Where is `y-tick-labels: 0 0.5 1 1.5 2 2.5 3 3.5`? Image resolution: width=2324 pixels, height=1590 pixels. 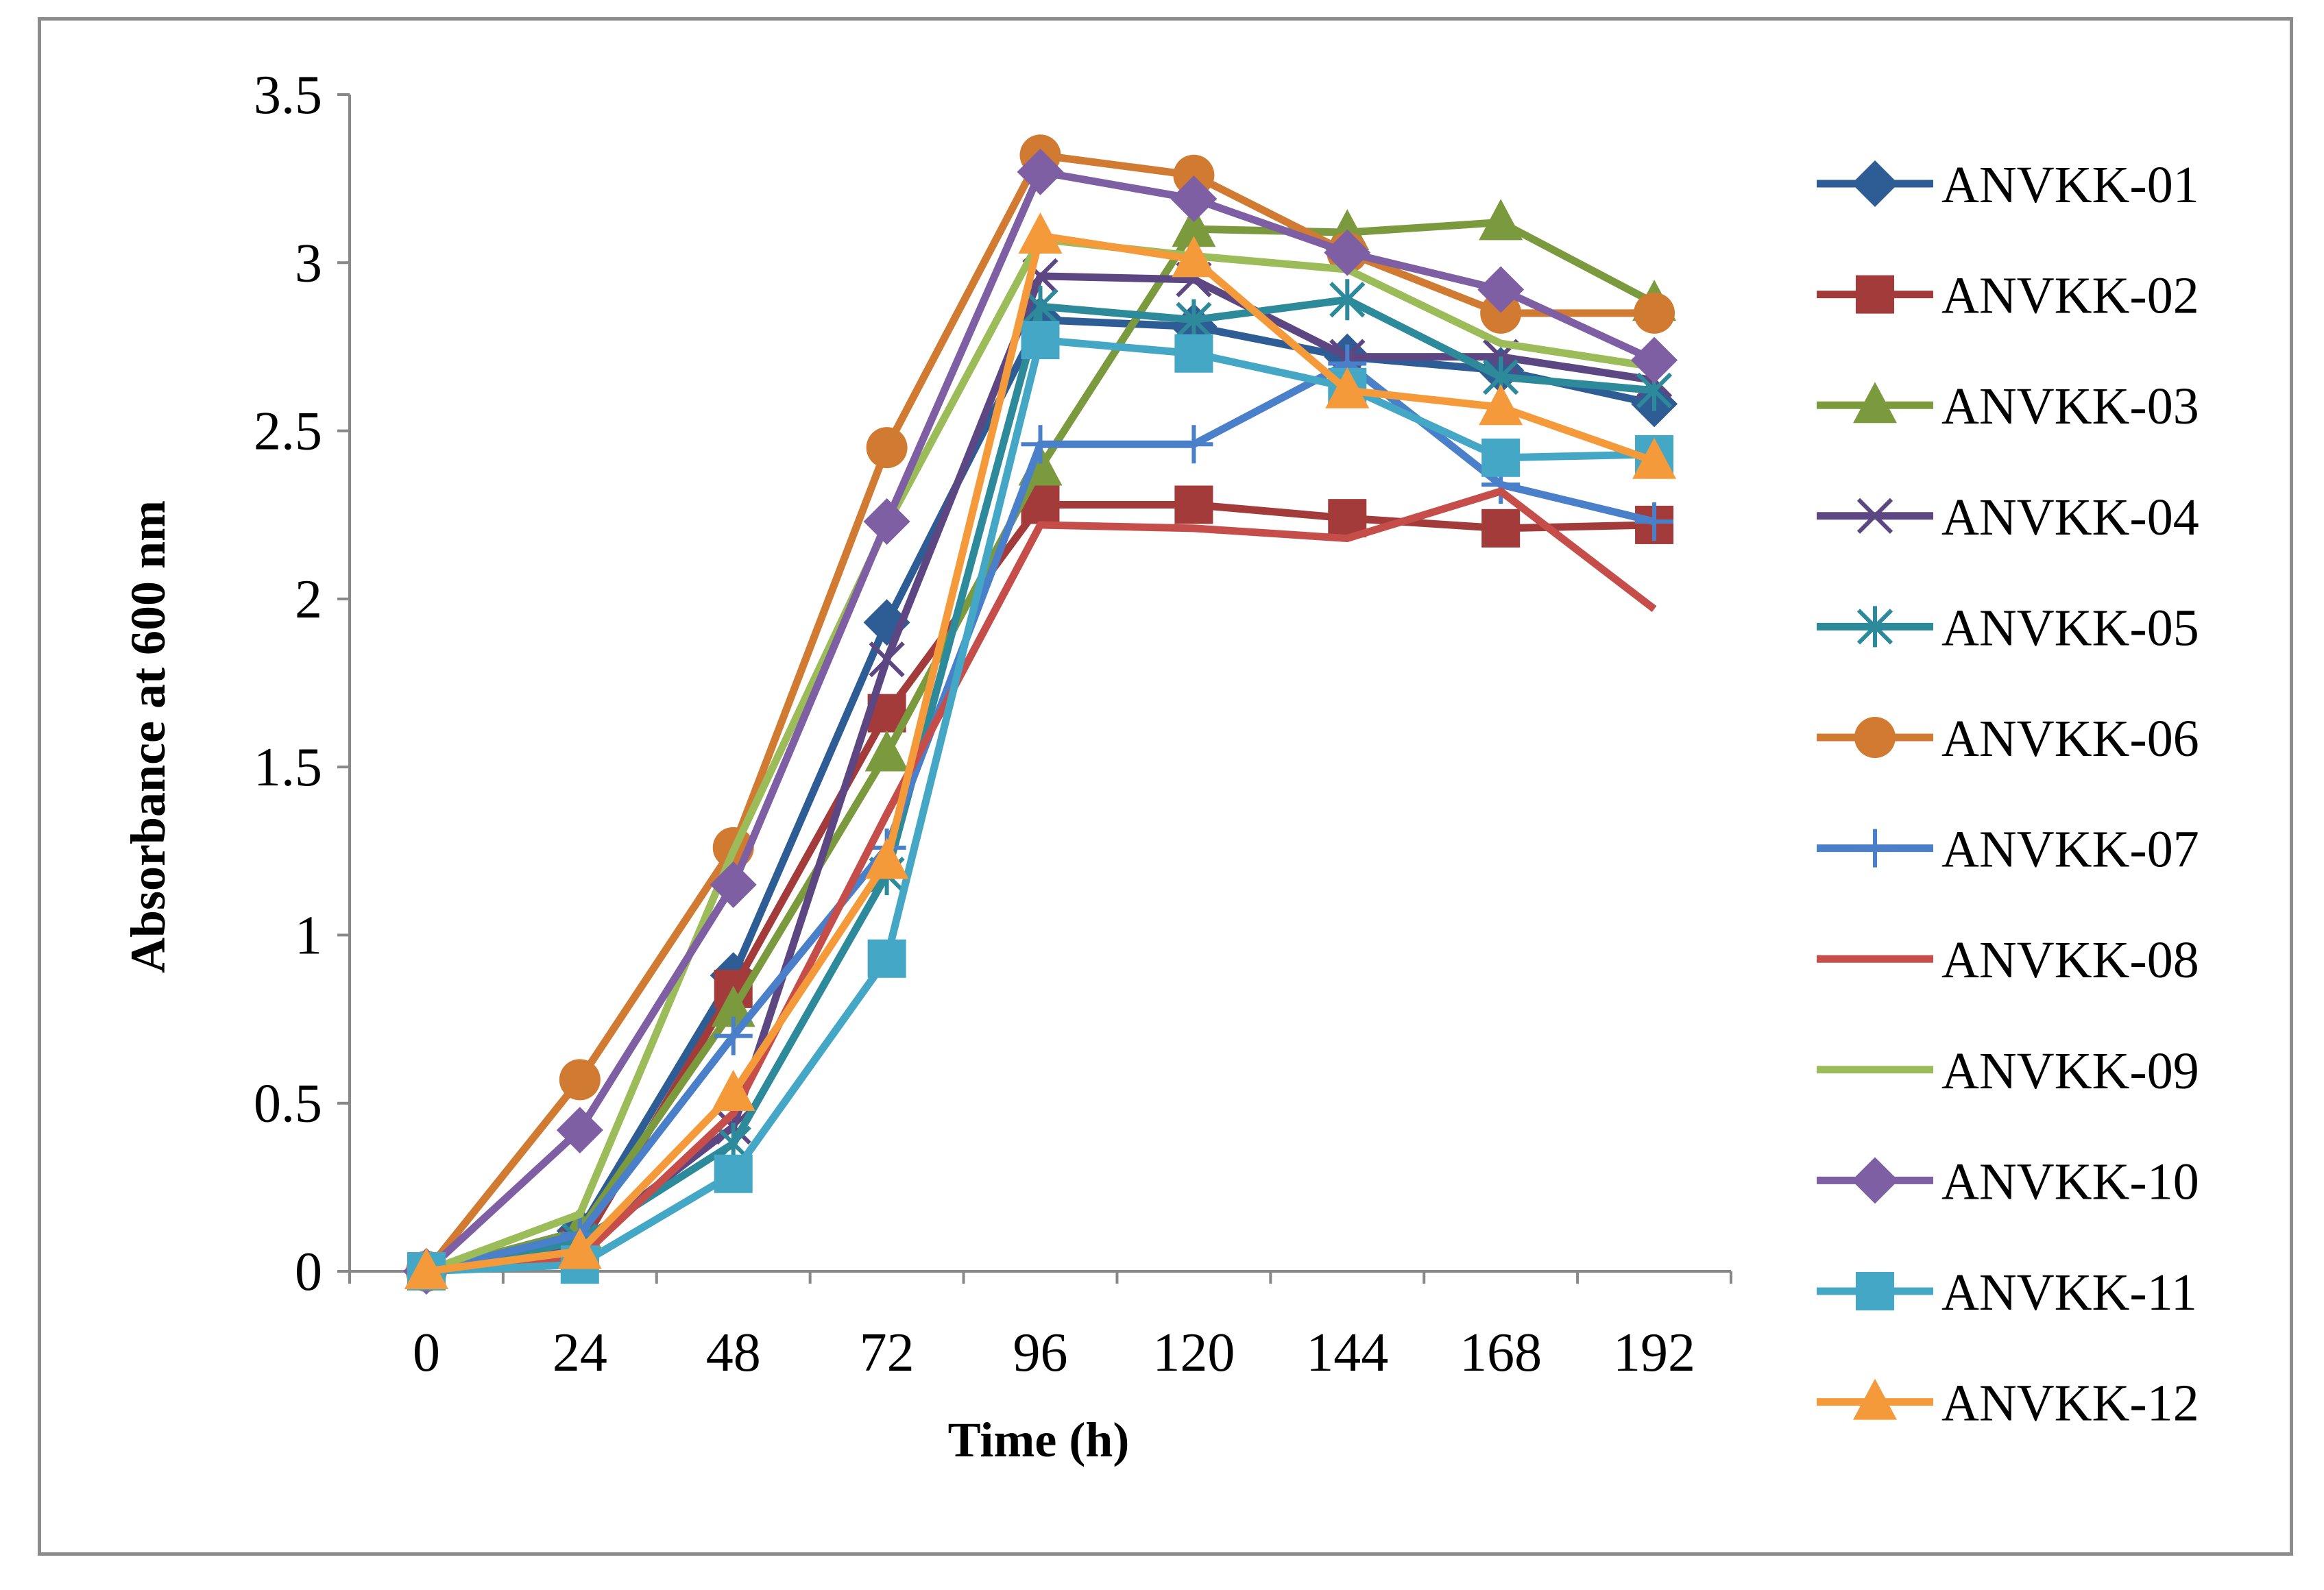 y-tick-labels: 0 0.5 1 1.5 2 2.5 3 3.5 is located at coordinates (302, 683).